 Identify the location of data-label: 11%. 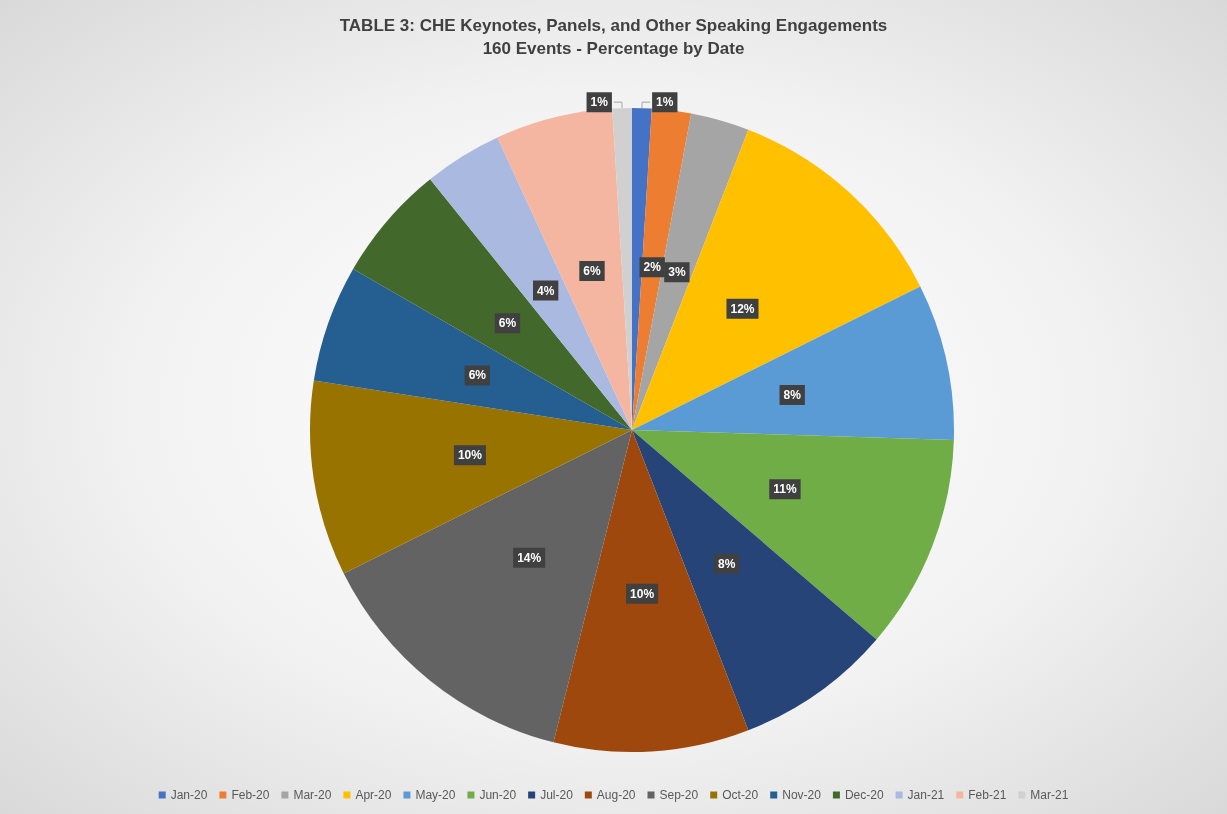
(785, 489).